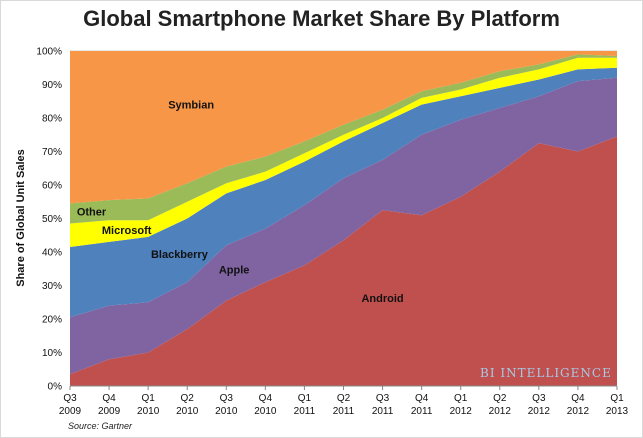 The height and width of the screenshot is (438, 643). I want to click on source-note: Source: Gartner, so click(100, 426).